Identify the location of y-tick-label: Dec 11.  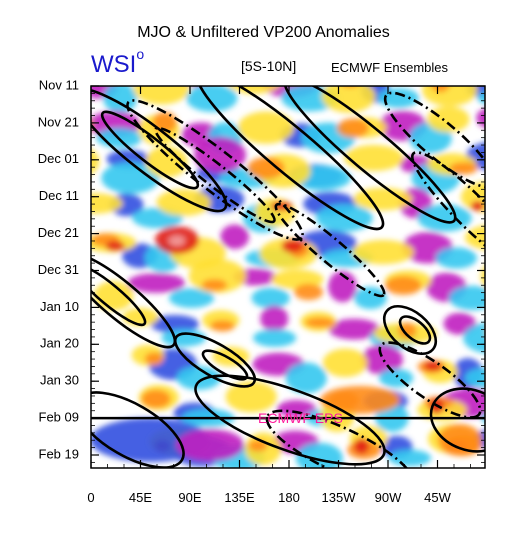
(59, 195).